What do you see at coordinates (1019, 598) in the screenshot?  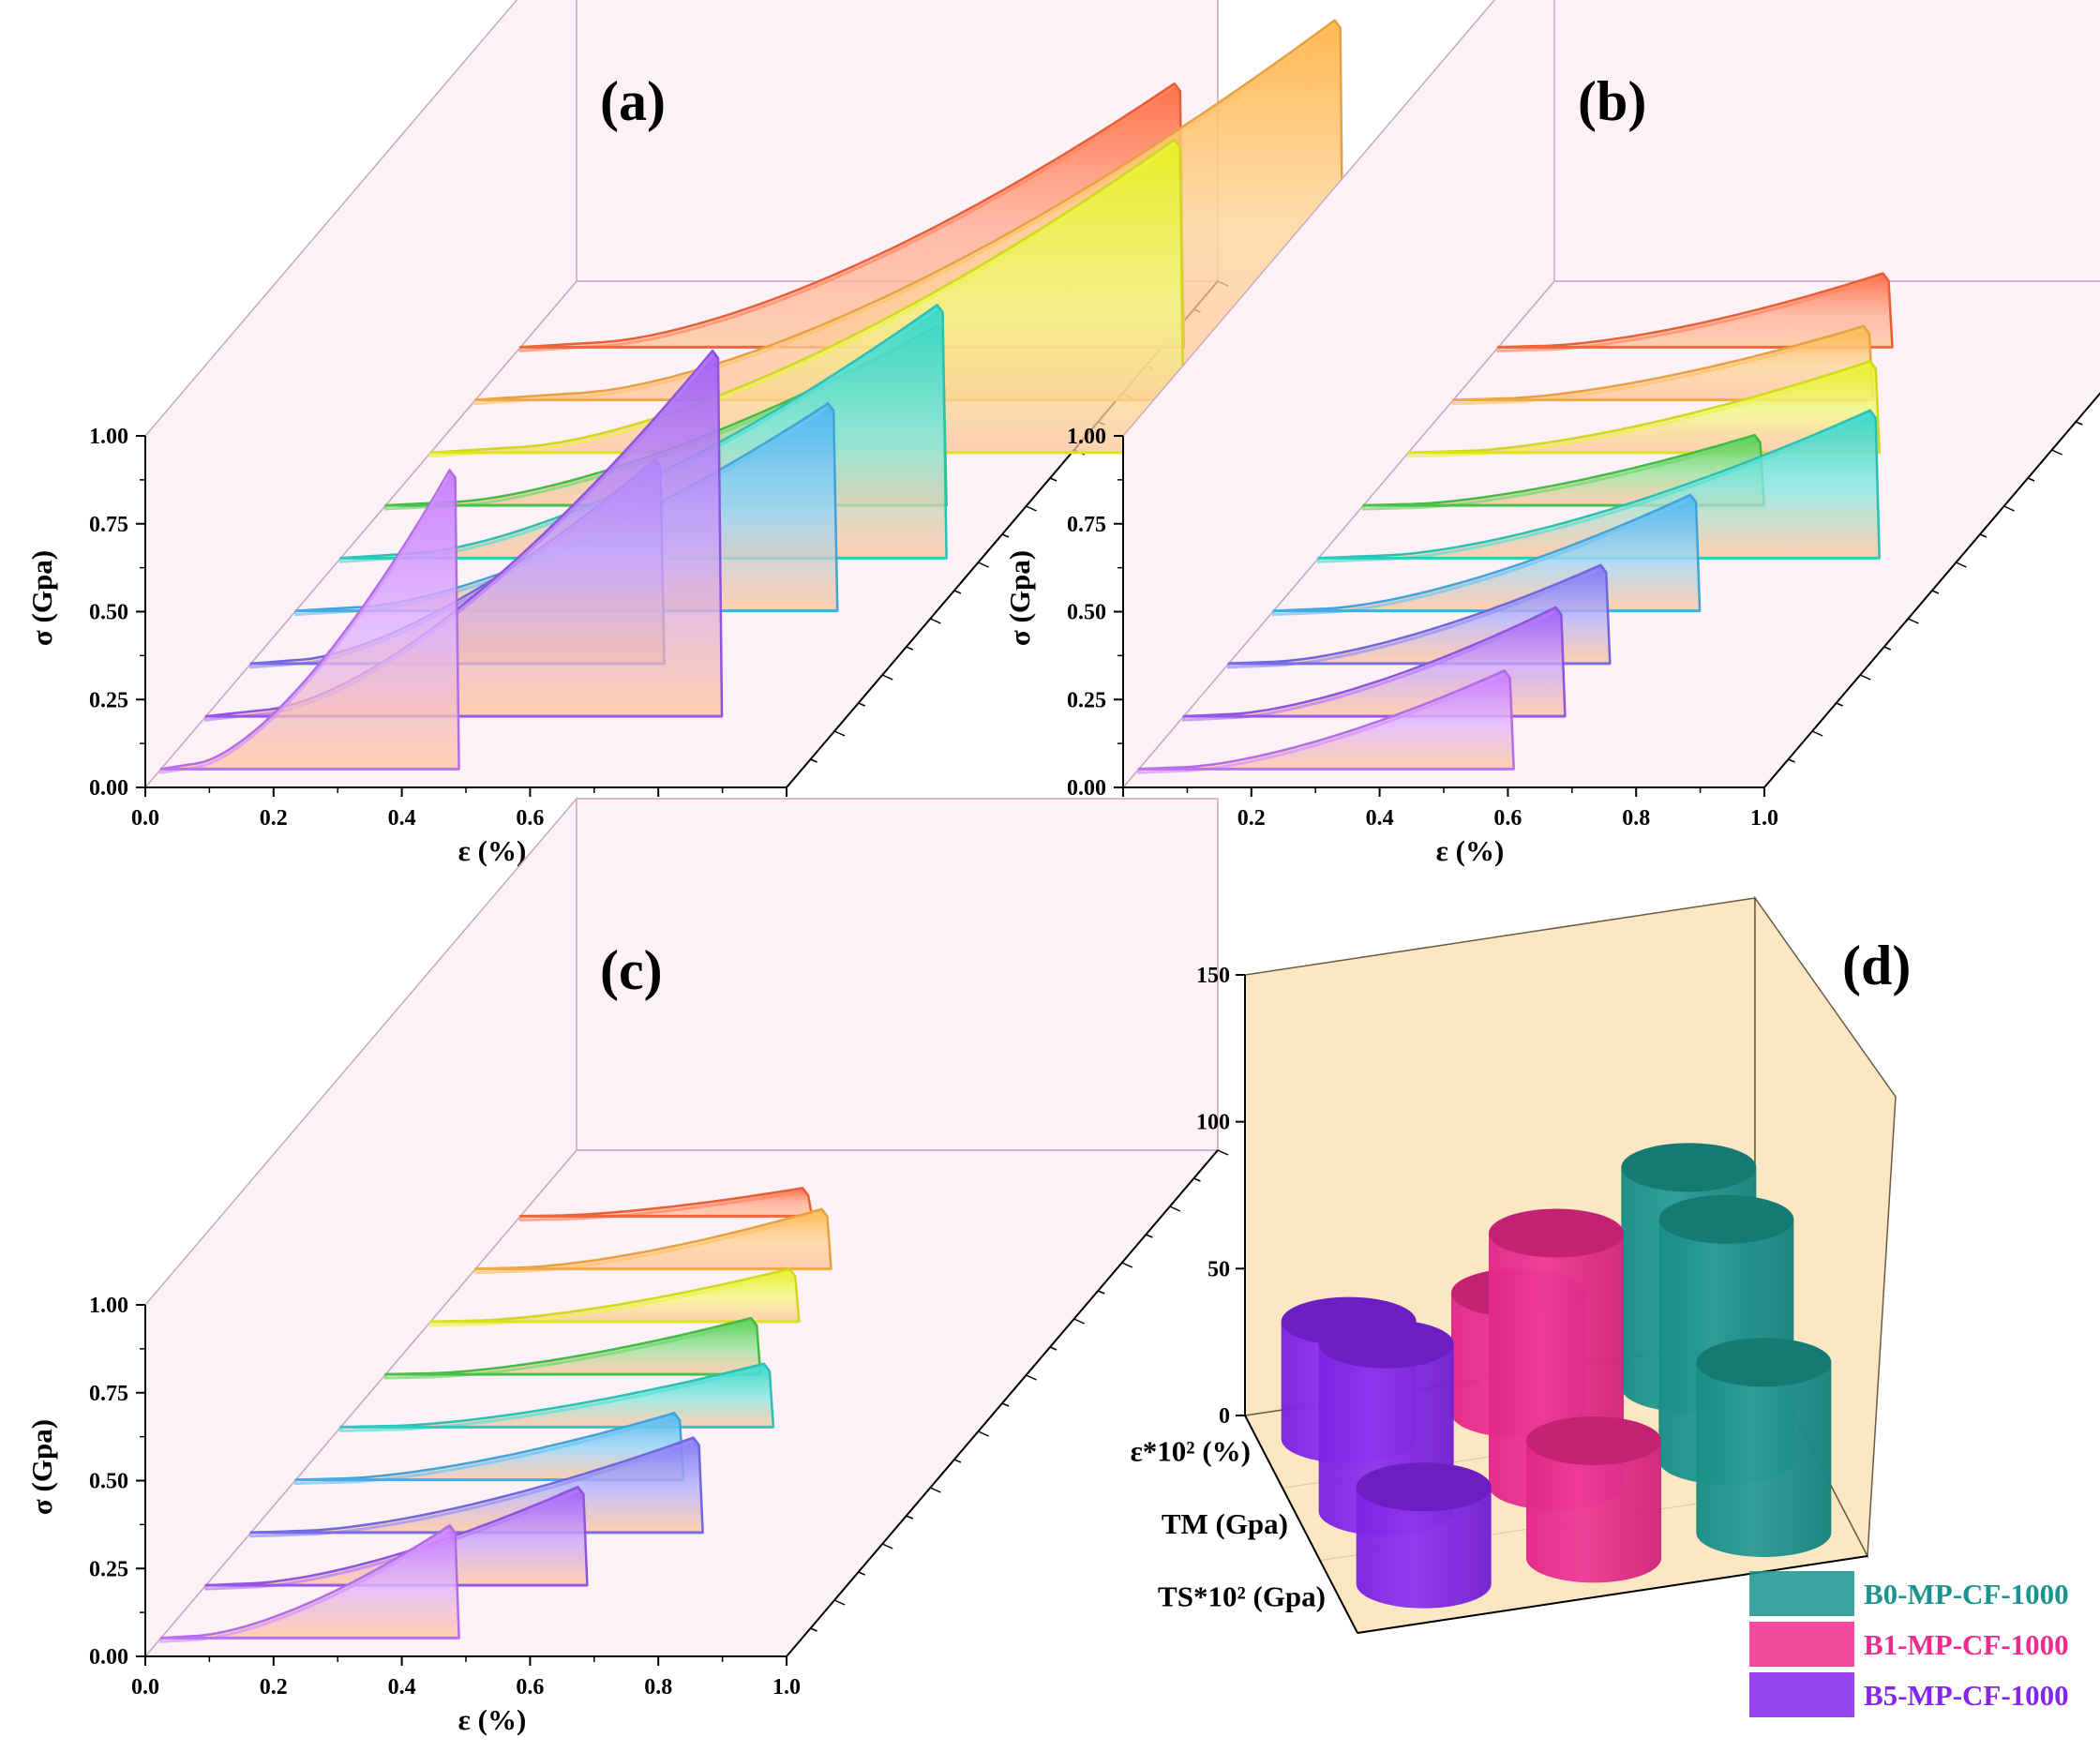 I see `panel-b-ylabel: σ (Gpa)` at bounding box center [1019, 598].